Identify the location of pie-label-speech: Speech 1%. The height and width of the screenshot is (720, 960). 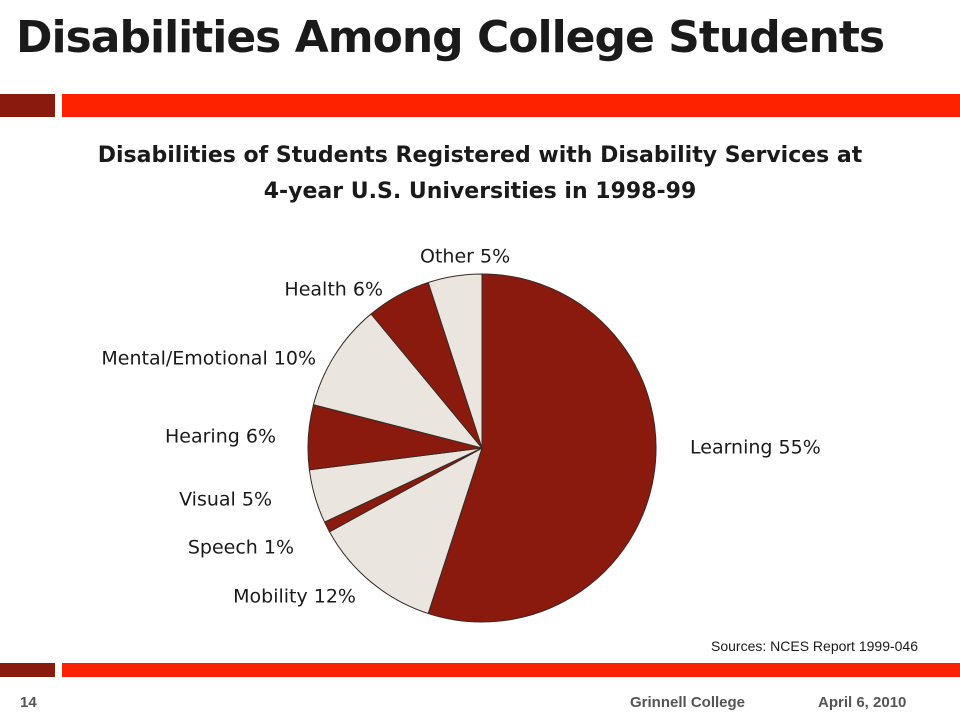
(241, 548).